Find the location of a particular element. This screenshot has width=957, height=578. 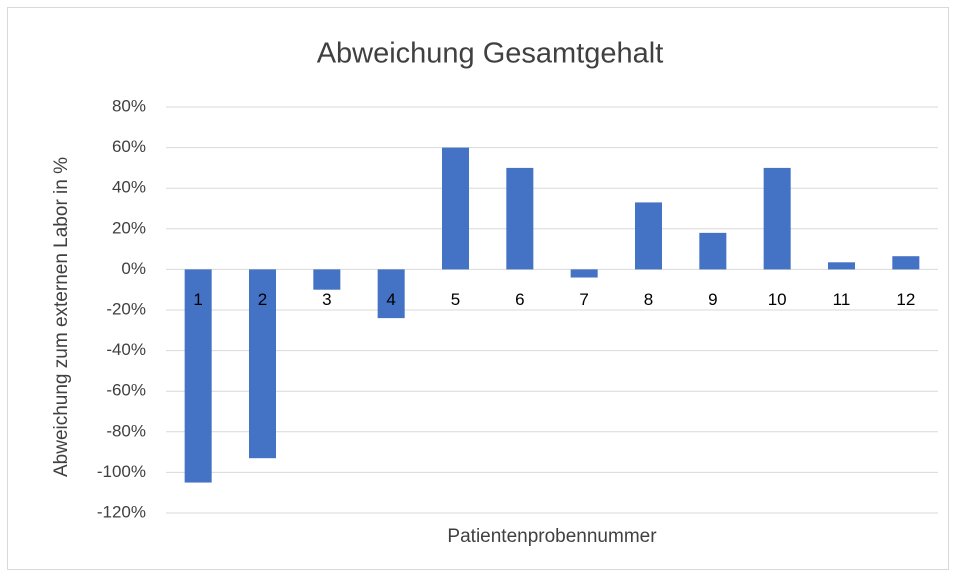

x-tick-label: 8 is located at coordinates (648, 299).